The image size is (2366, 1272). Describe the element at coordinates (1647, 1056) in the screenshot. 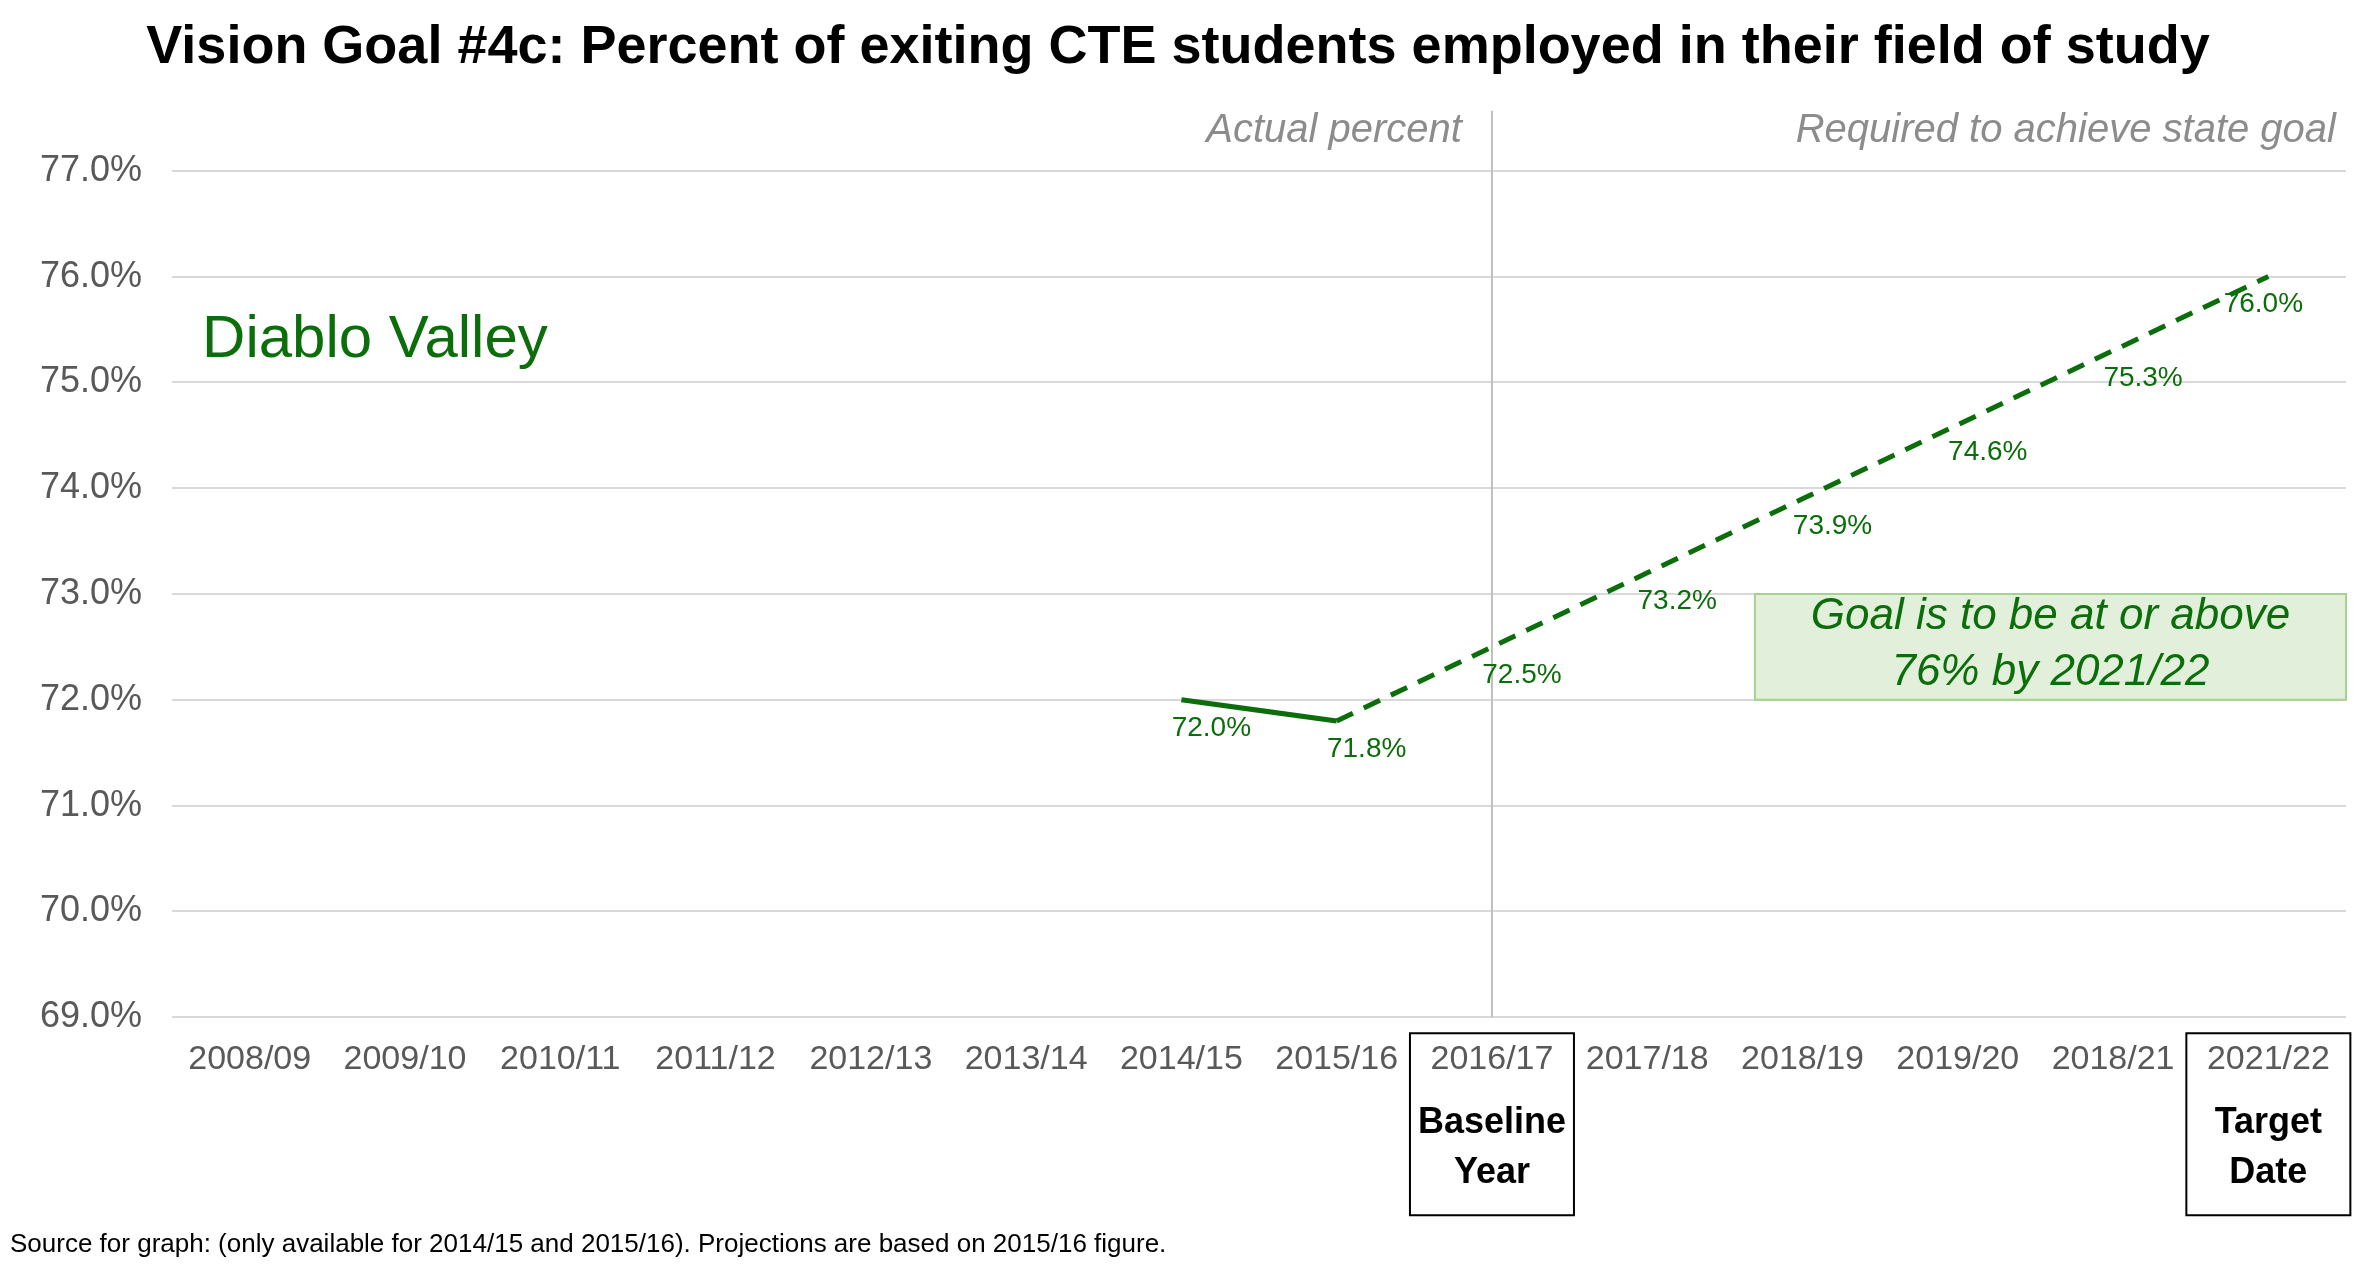

I see `x-tick-label: 2017/18` at that location.